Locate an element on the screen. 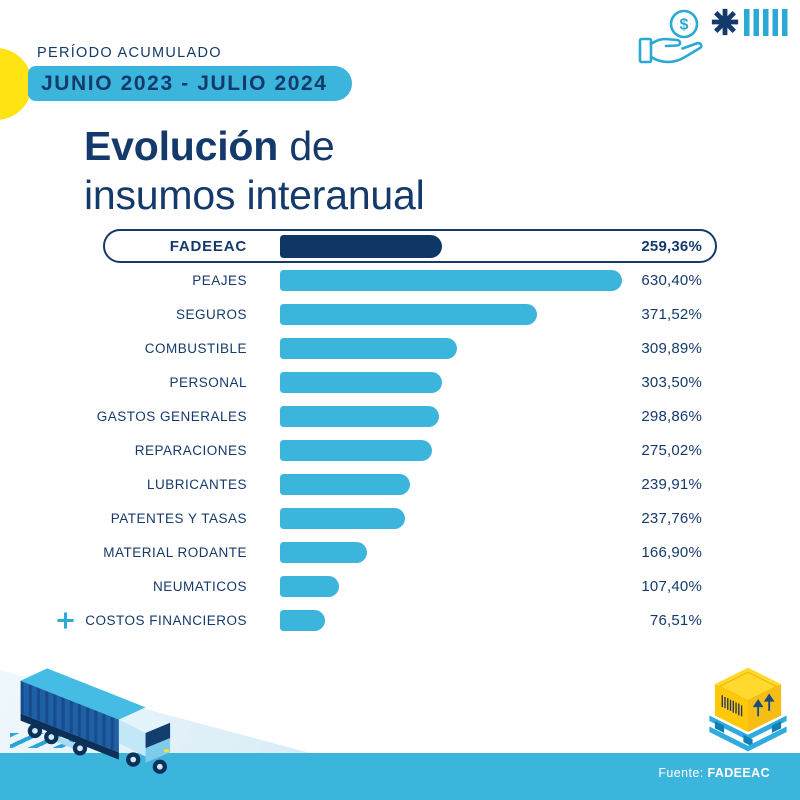  bar-label-text: FADEEAC is located at coordinates (208, 246).